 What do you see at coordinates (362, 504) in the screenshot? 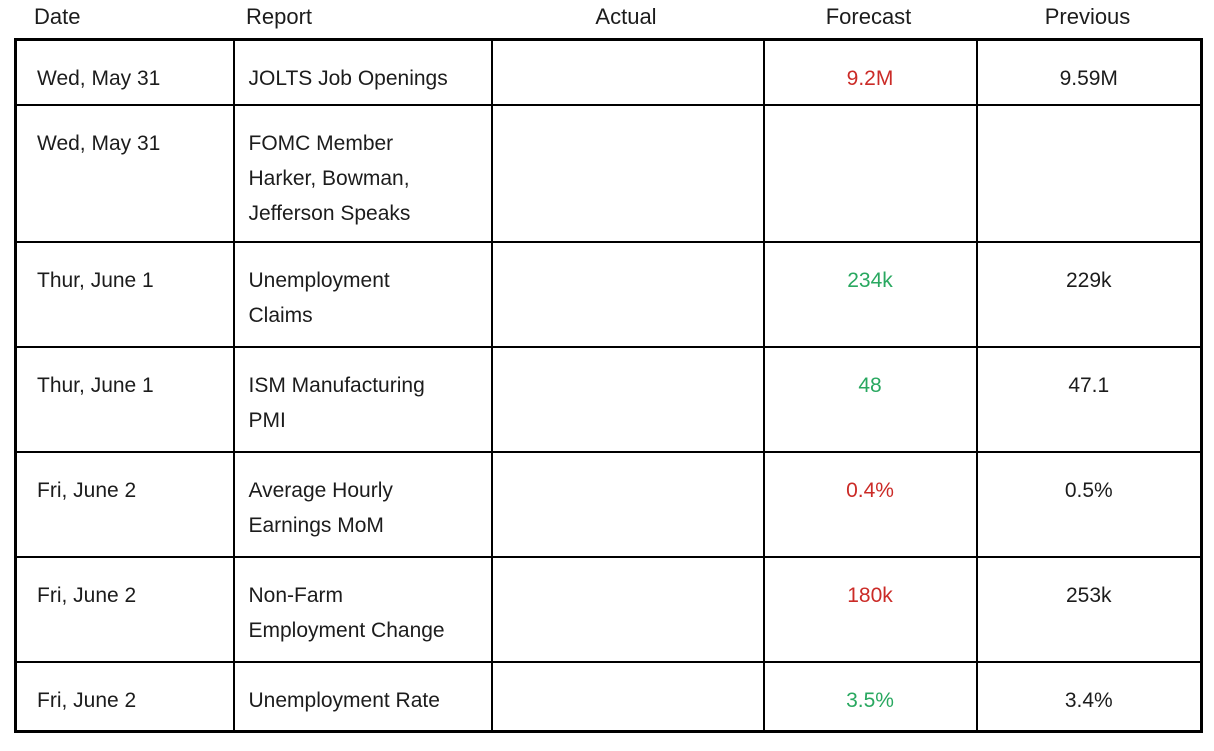
I see `report-cell: Average Hourly Earnings MoM` at bounding box center [362, 504].